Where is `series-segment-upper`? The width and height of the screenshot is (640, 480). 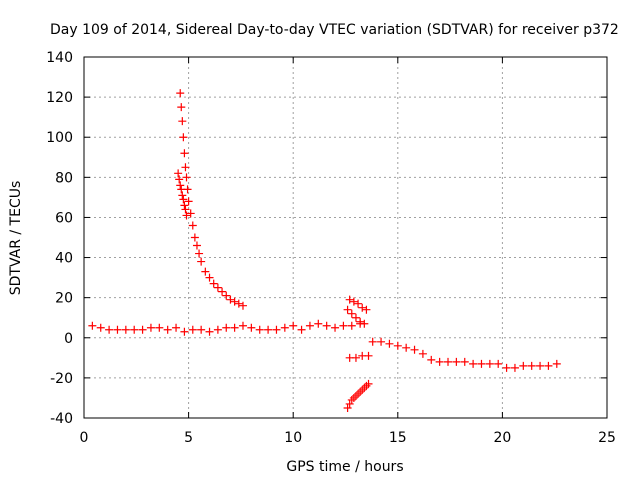 series-segment-upper is located at coordinates (358, 304).